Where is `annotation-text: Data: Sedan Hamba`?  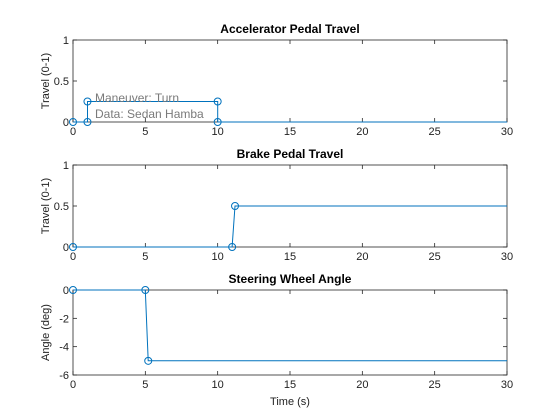
annotation-text: Data: Sedan Hamba is located at coordinates (149, 114).